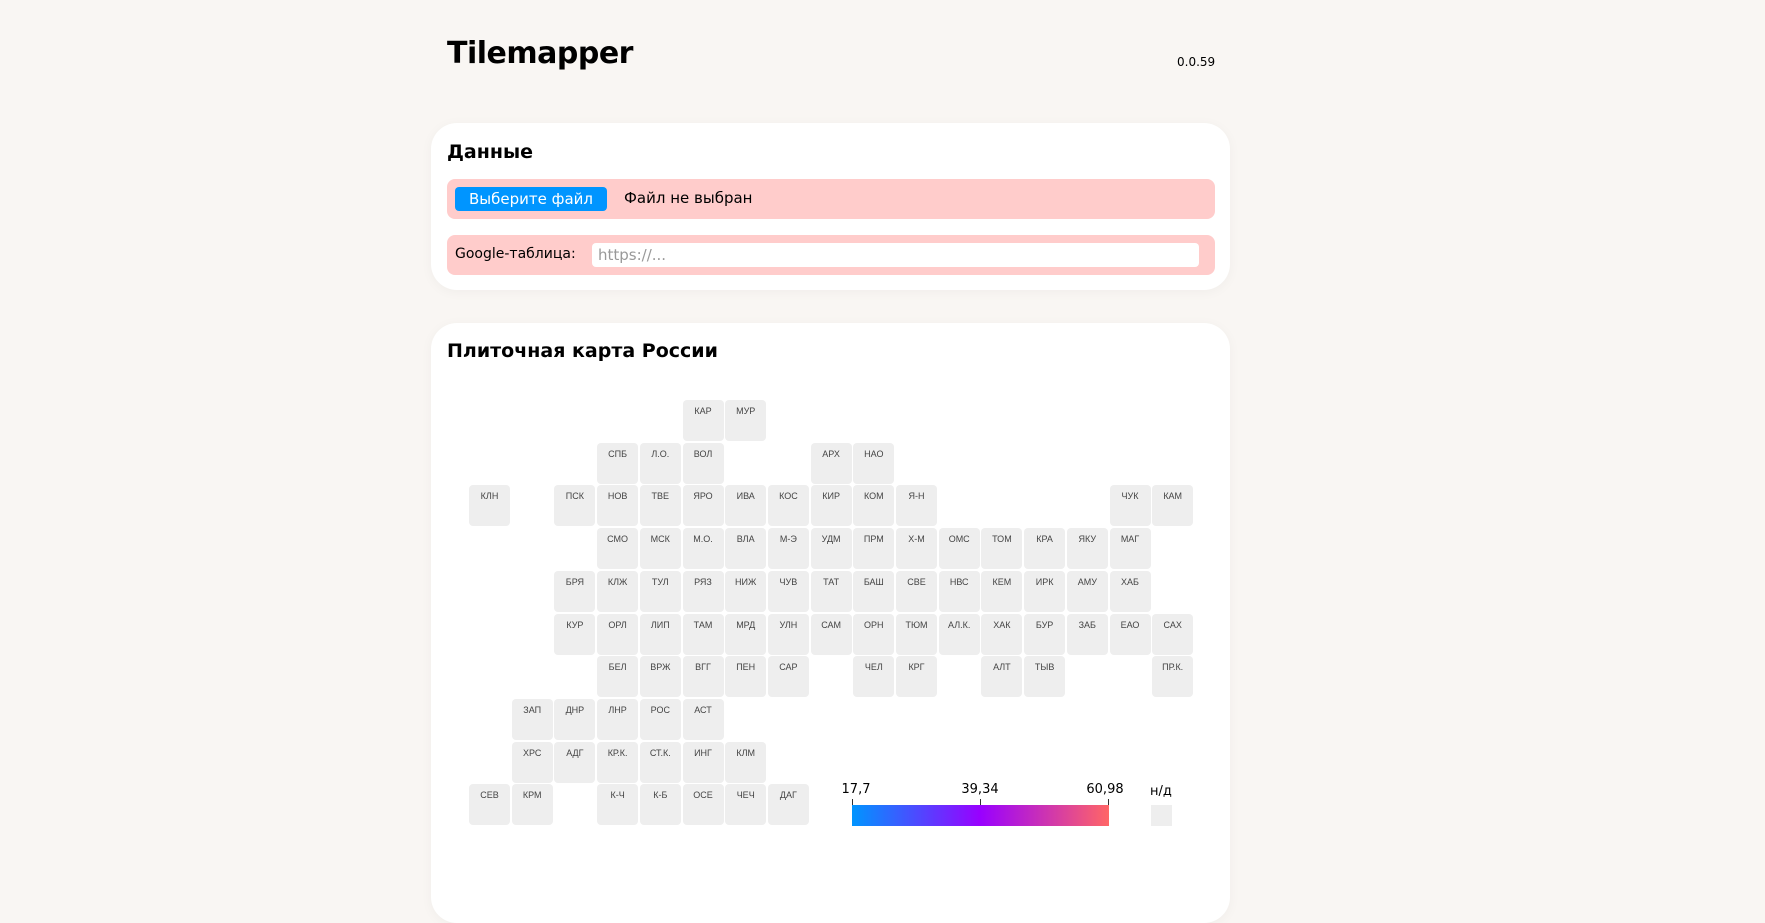 This screenshot has height=923, width=1765. Describe the element at coordinates (660, 677) in the screenshot. I see `region-tile: ВРЖ` at that location.